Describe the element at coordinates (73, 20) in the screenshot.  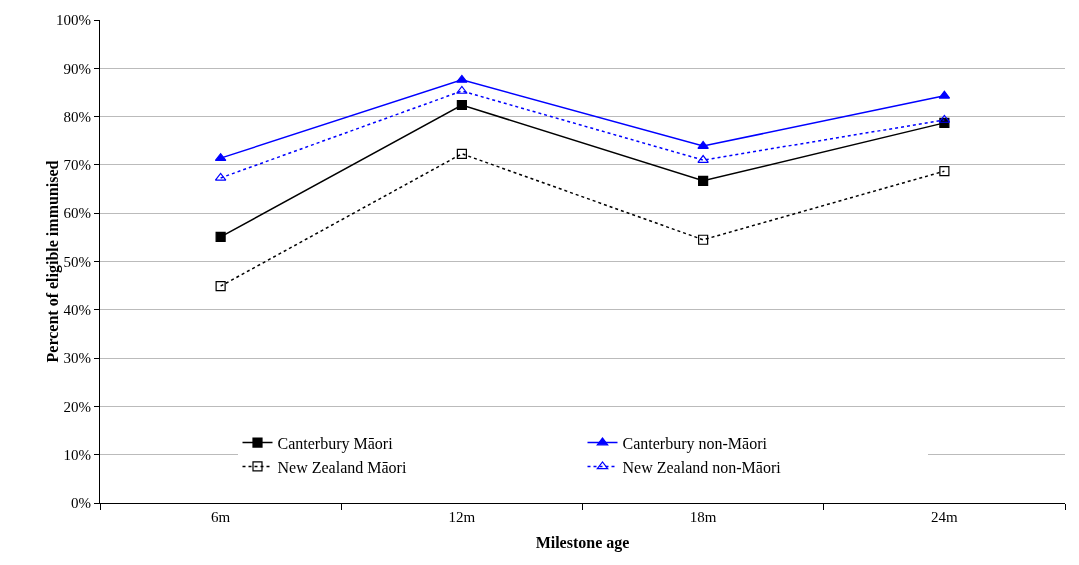
I see `y-tick-label: 100%` at that location.